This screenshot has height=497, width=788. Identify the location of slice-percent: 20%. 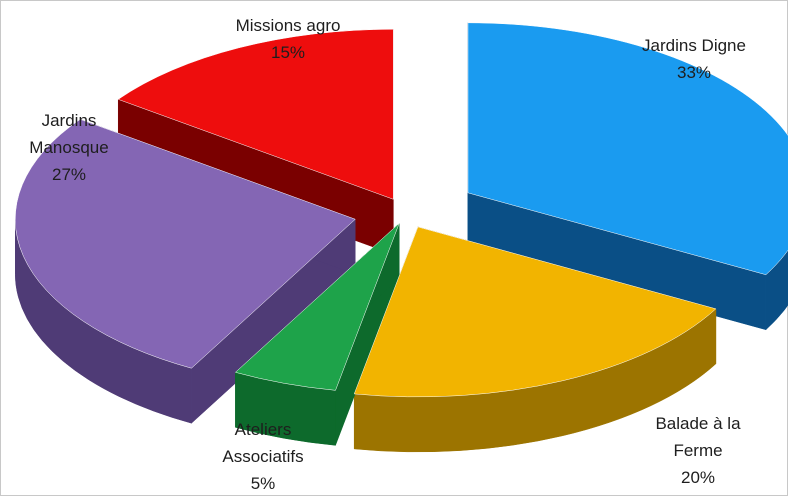
(698, 477).